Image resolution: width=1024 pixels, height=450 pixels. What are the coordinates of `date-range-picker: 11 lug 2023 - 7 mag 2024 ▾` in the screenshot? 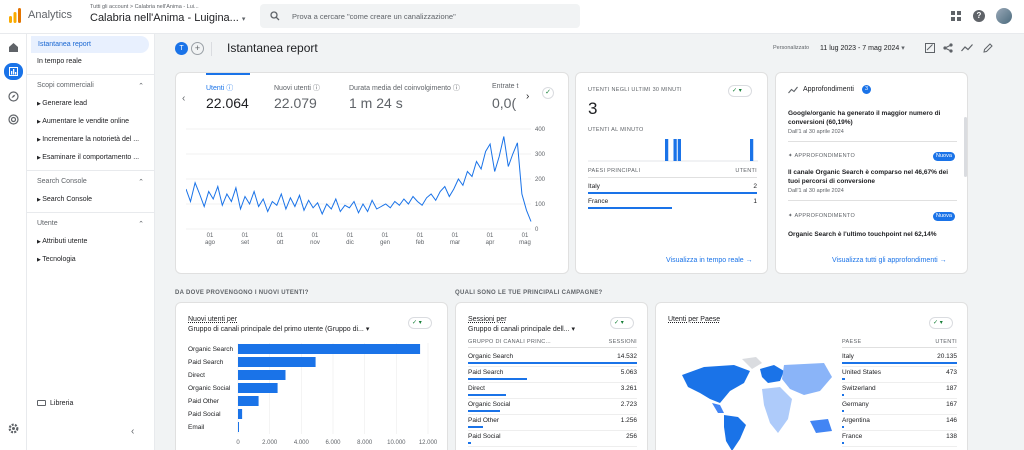 It's located at (862, 48).